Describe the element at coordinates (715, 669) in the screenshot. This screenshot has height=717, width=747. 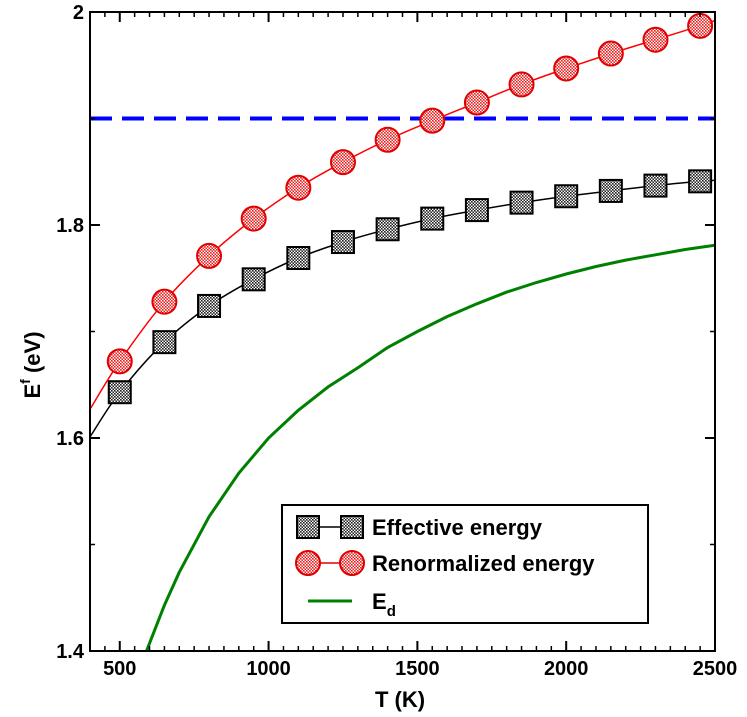
I see `x-tick-label-4: 2500` at that location.